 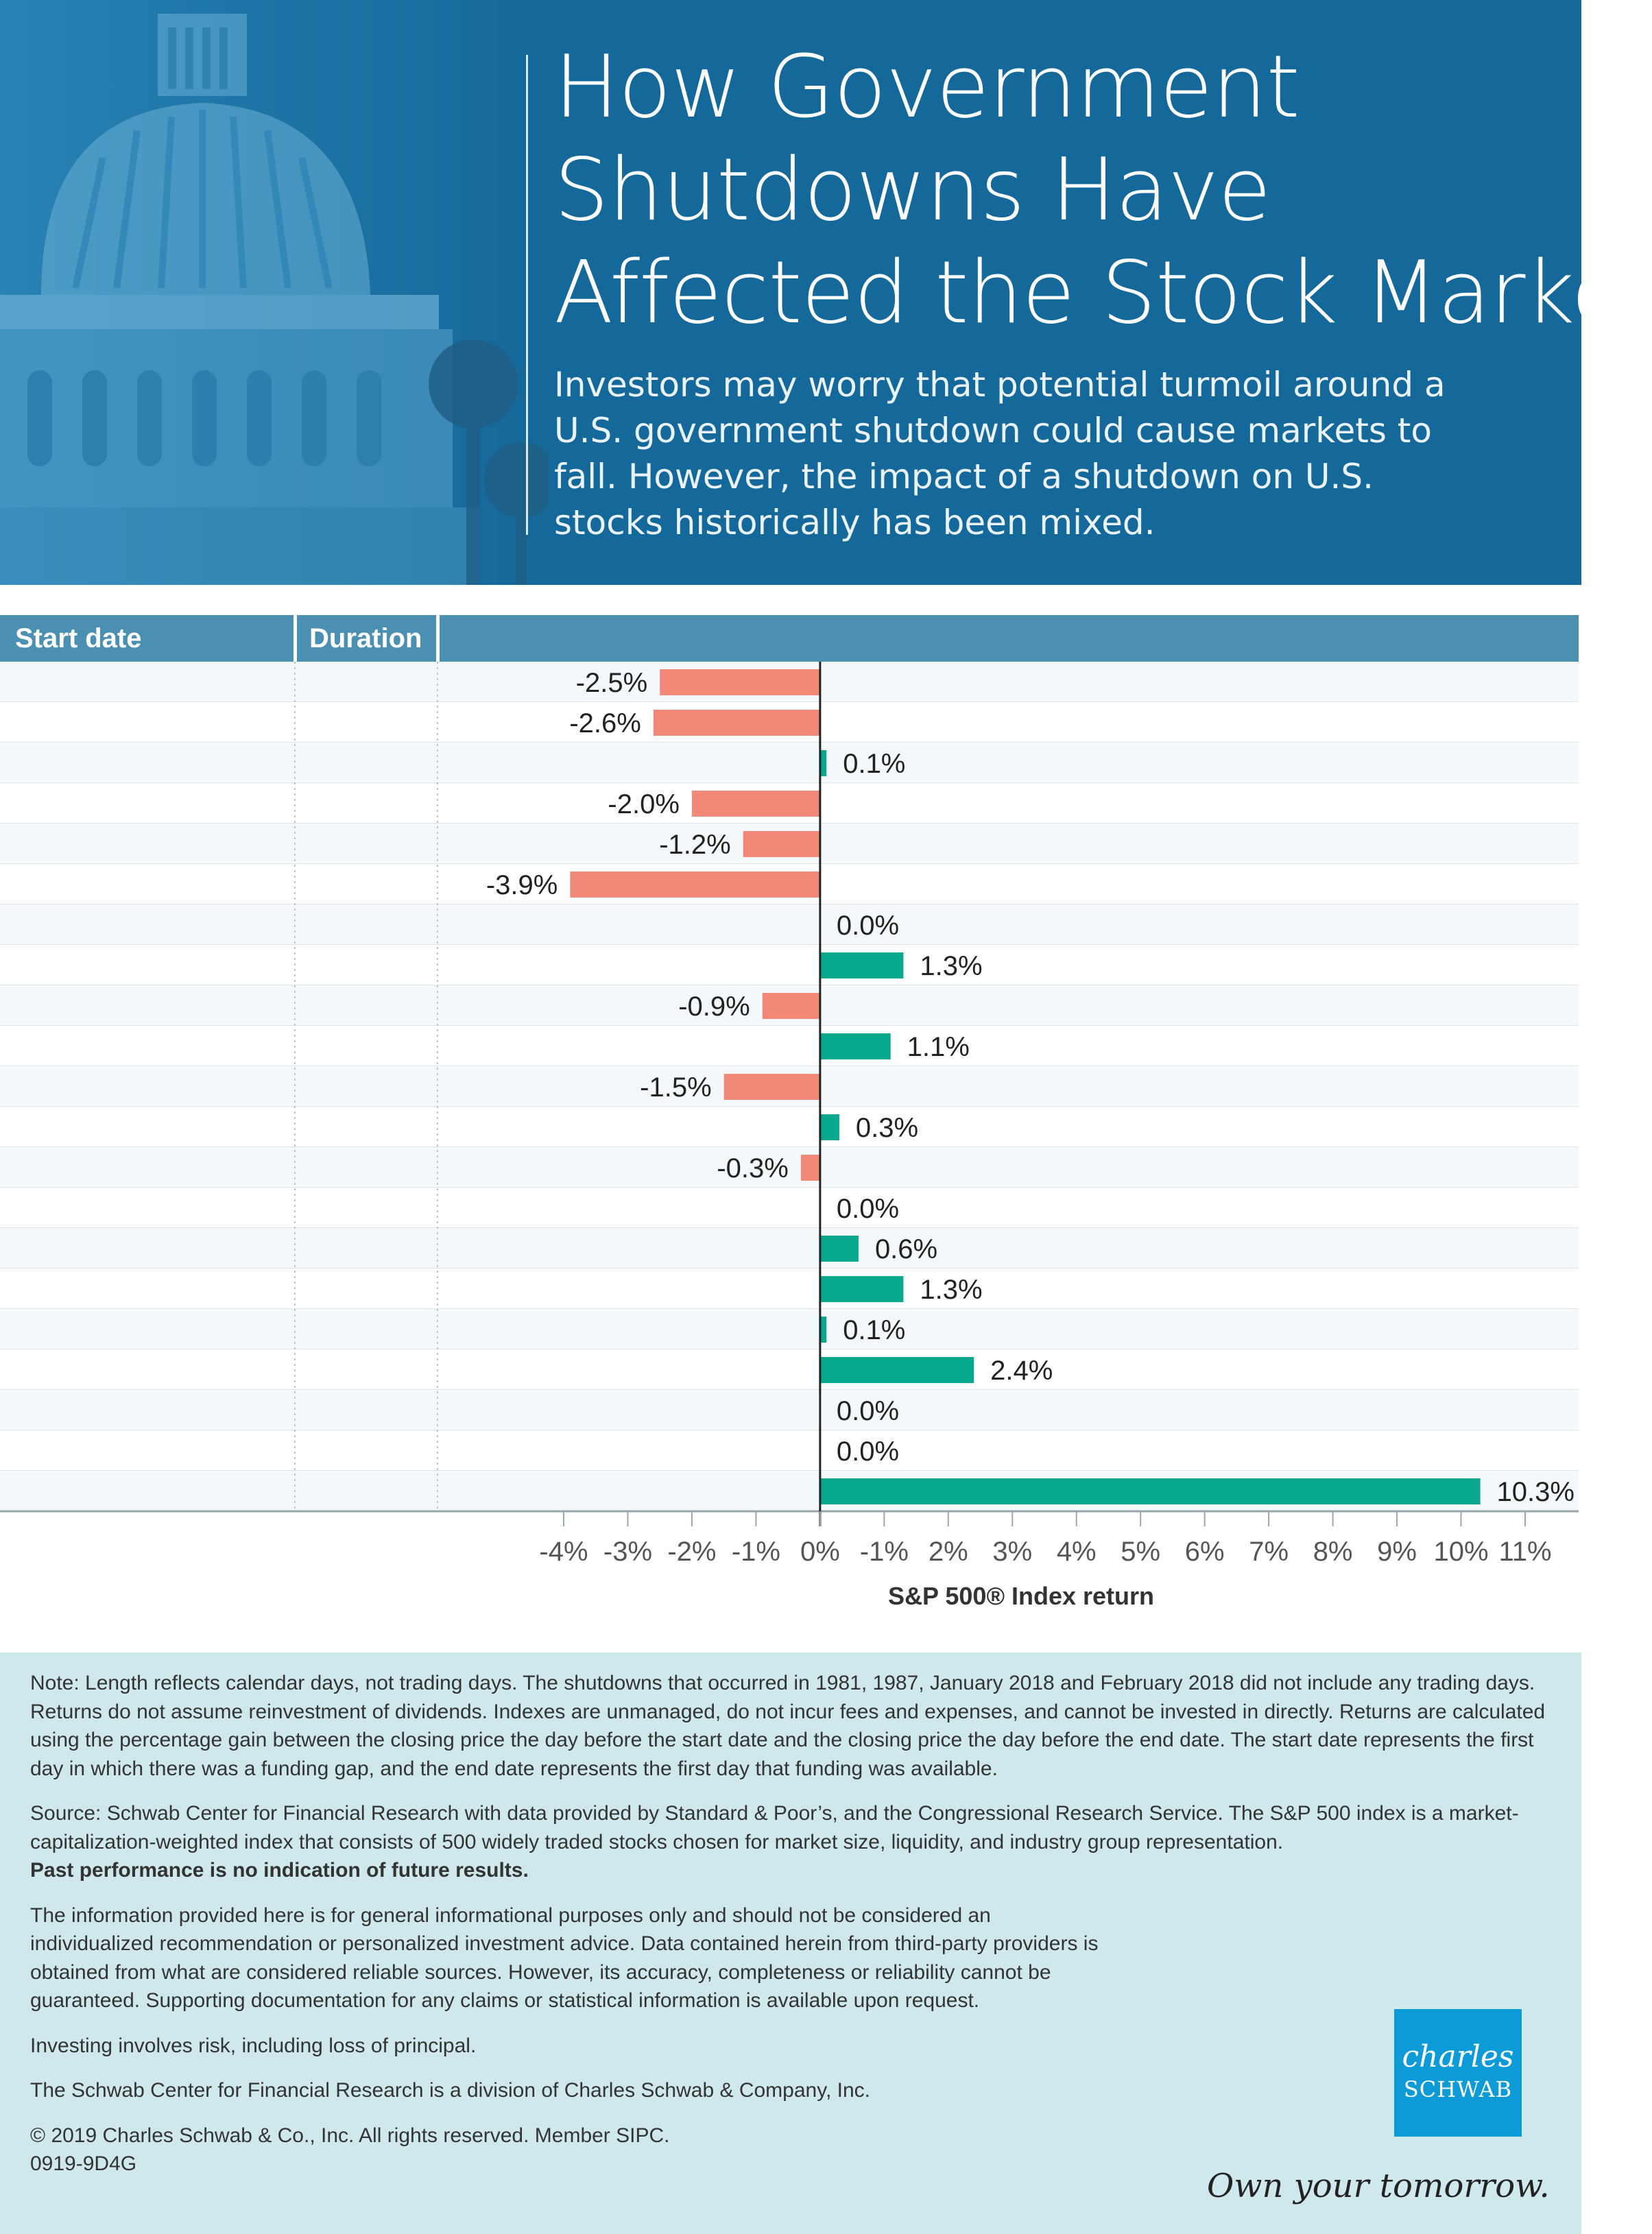 What do you see at coordinates (676, 1088) in the screenshot?
I see `data-label: -1.5%` at bounding box center [676, 1088].